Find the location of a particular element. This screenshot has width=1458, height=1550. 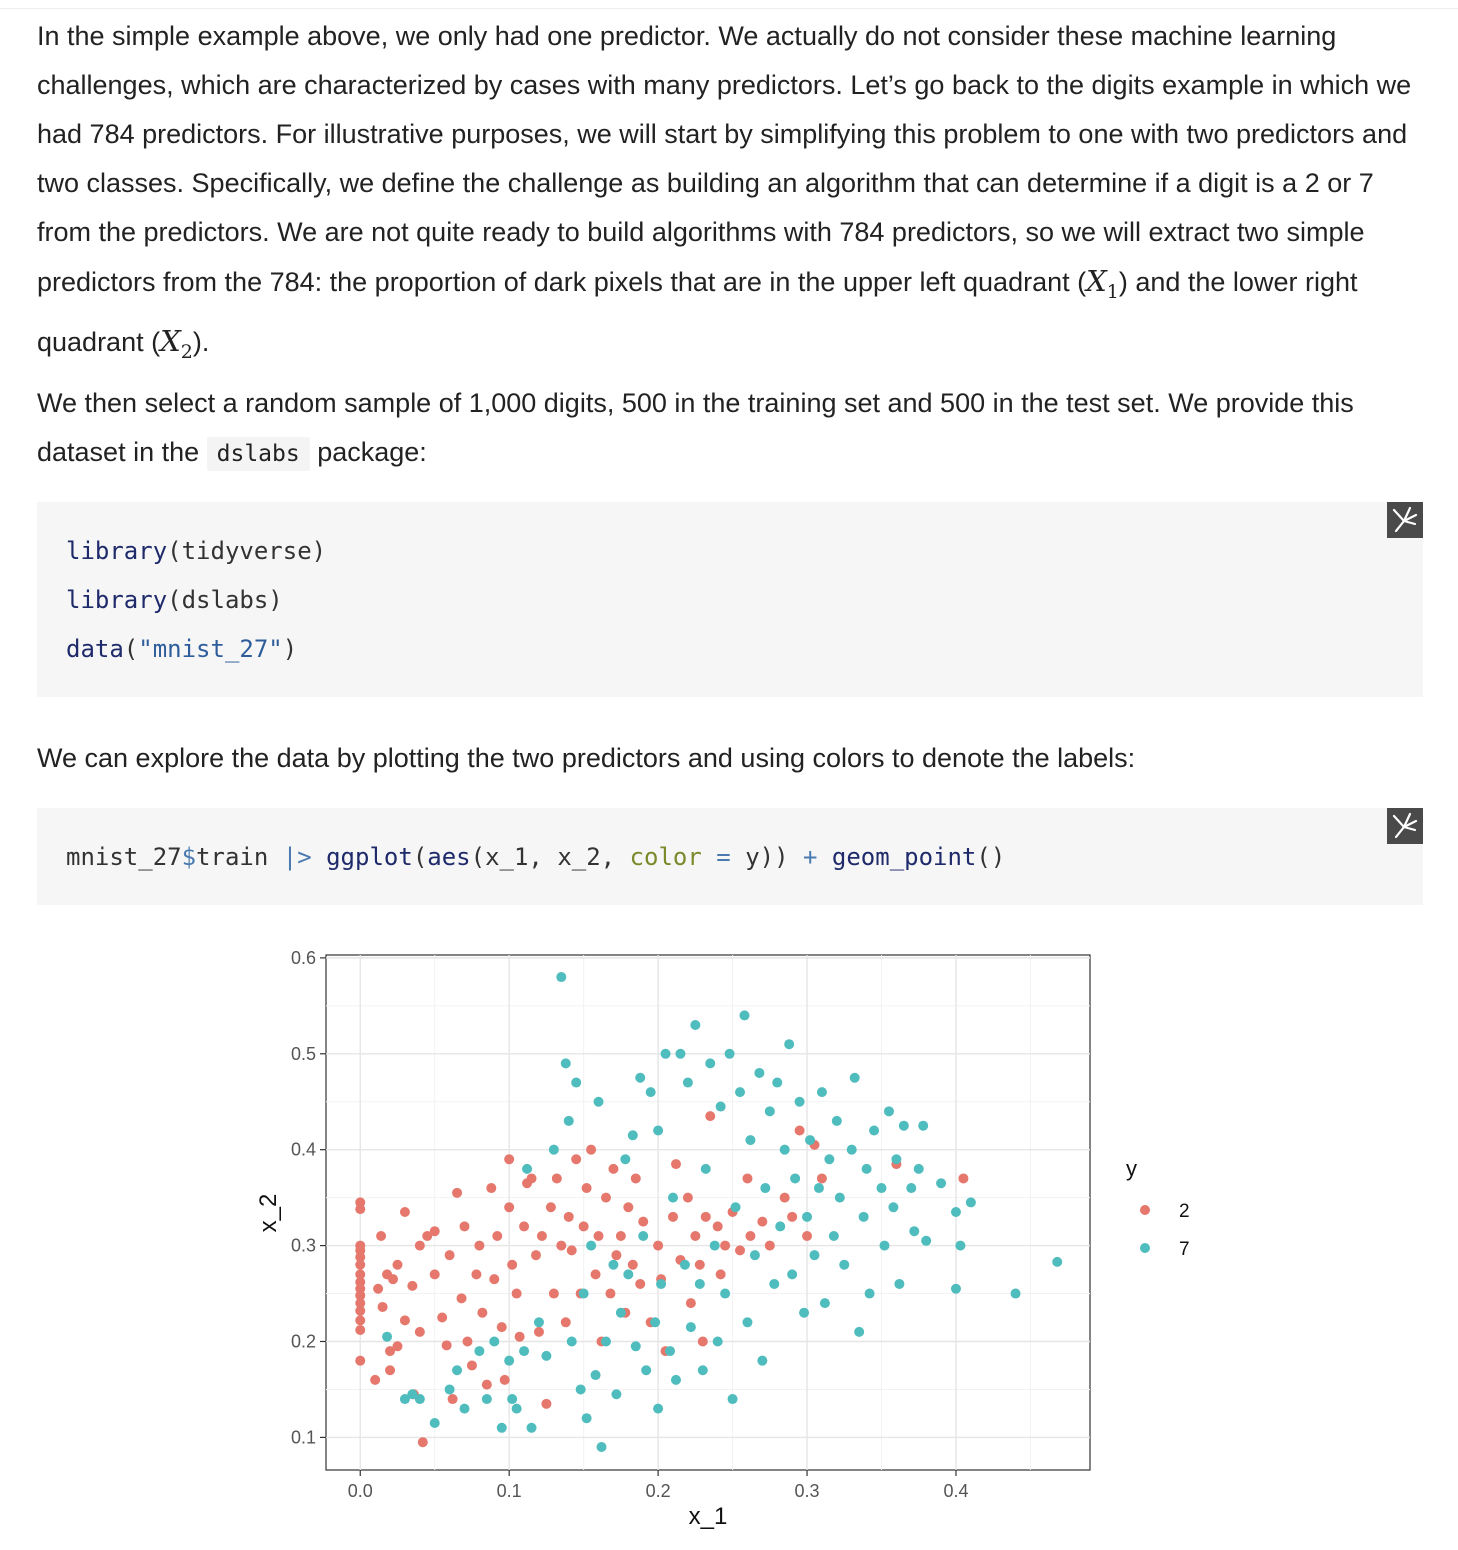

code-line-3: data("mnist_27") is located at coordinates (182, 649).